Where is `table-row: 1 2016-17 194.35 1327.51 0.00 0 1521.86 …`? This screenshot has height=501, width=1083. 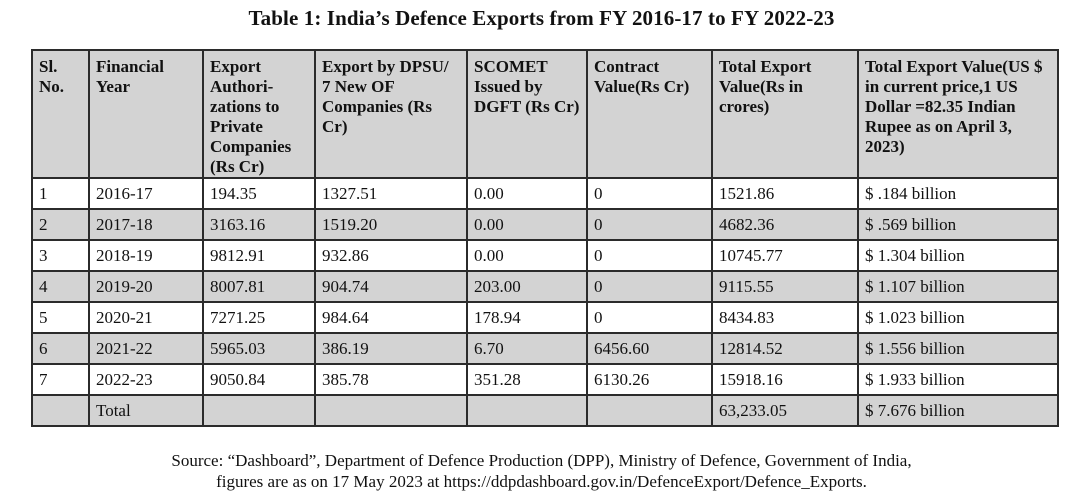 table-row: 1 2016-17 194.35 1327.51 0.00 0 1521.86 … is located at coordinates (545, 193).